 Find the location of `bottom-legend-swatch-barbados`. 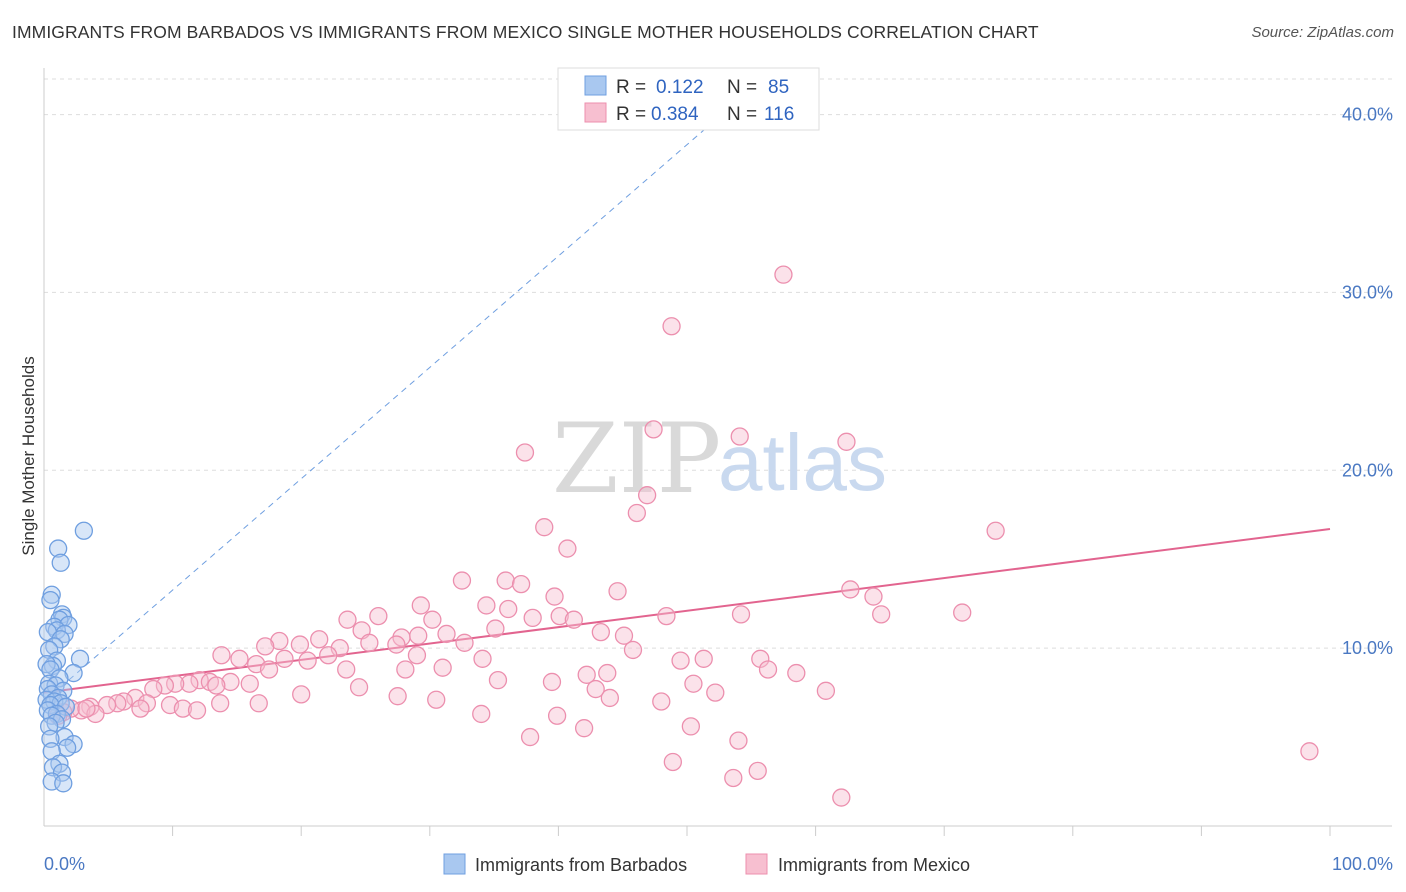

bottom-legend-swatch-barbados is located at coordinates (454, 864).